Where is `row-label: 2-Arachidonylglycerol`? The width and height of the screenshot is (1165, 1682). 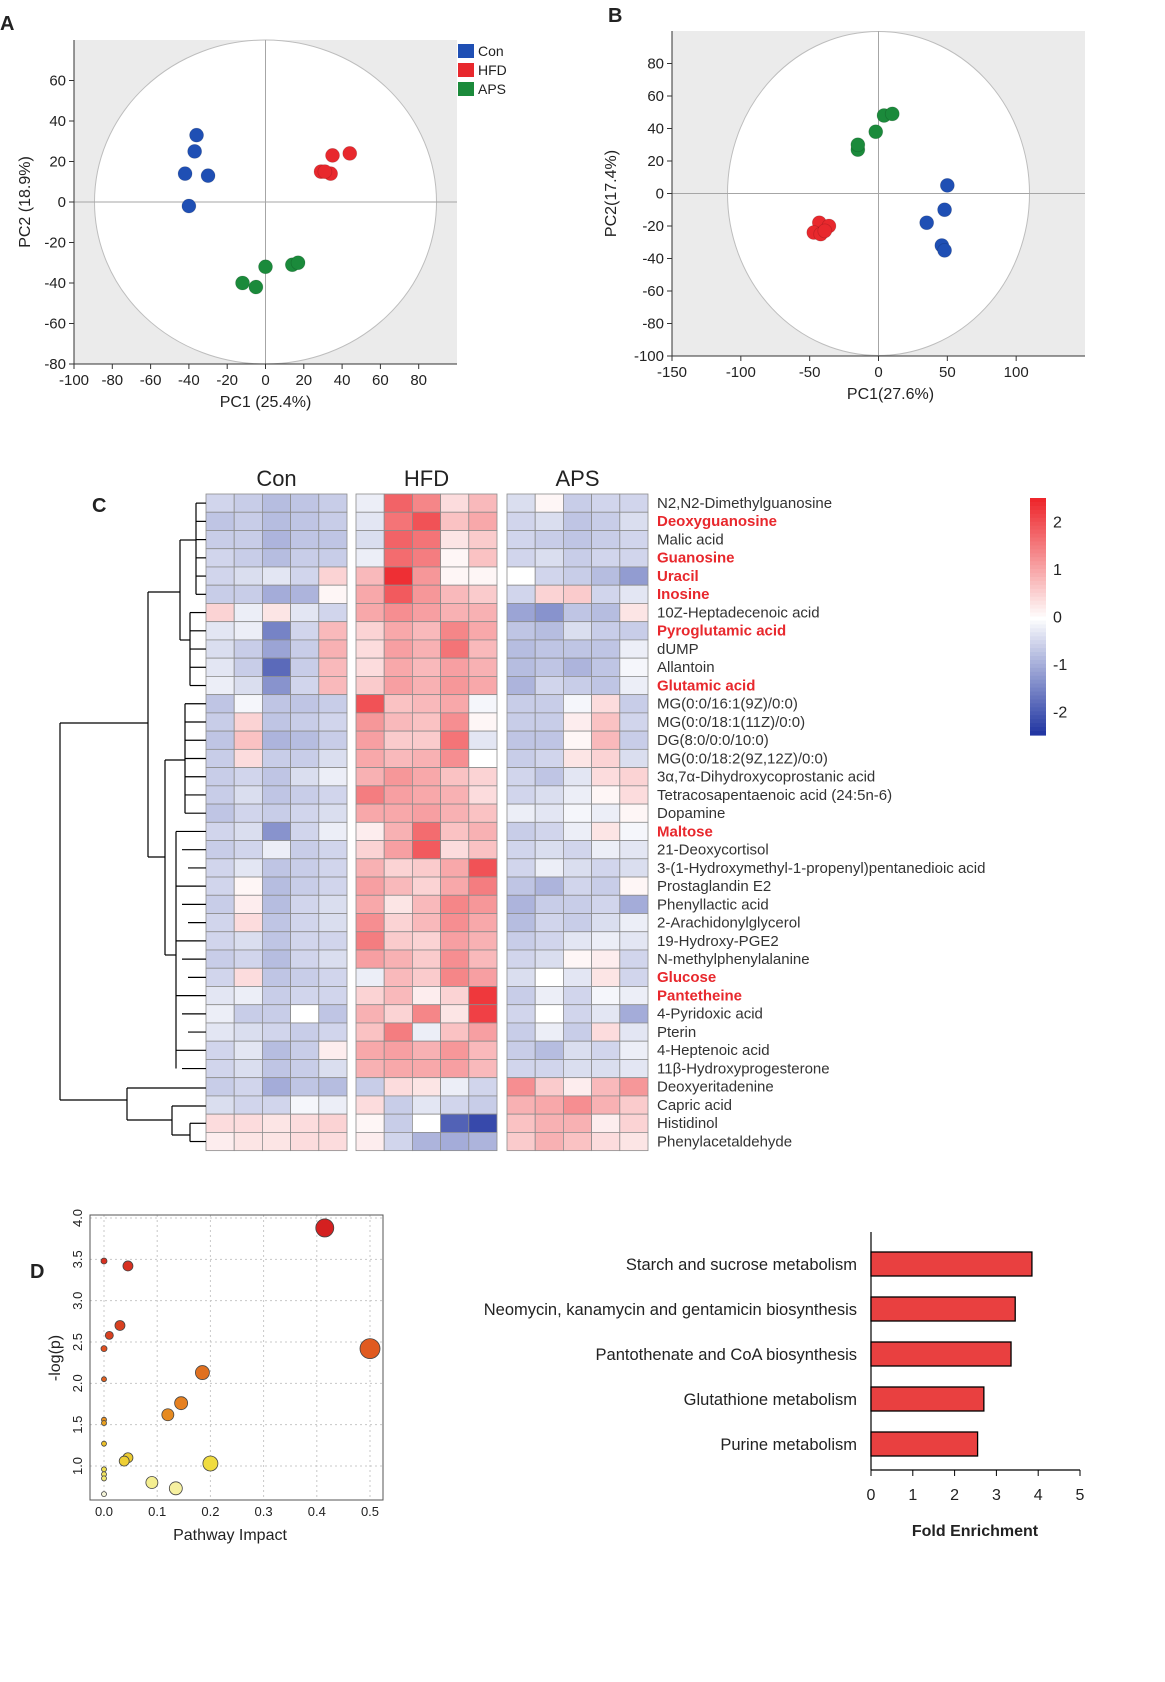
row-label: 2-Arachidonylglycerol is located at coordinates (728, 923).